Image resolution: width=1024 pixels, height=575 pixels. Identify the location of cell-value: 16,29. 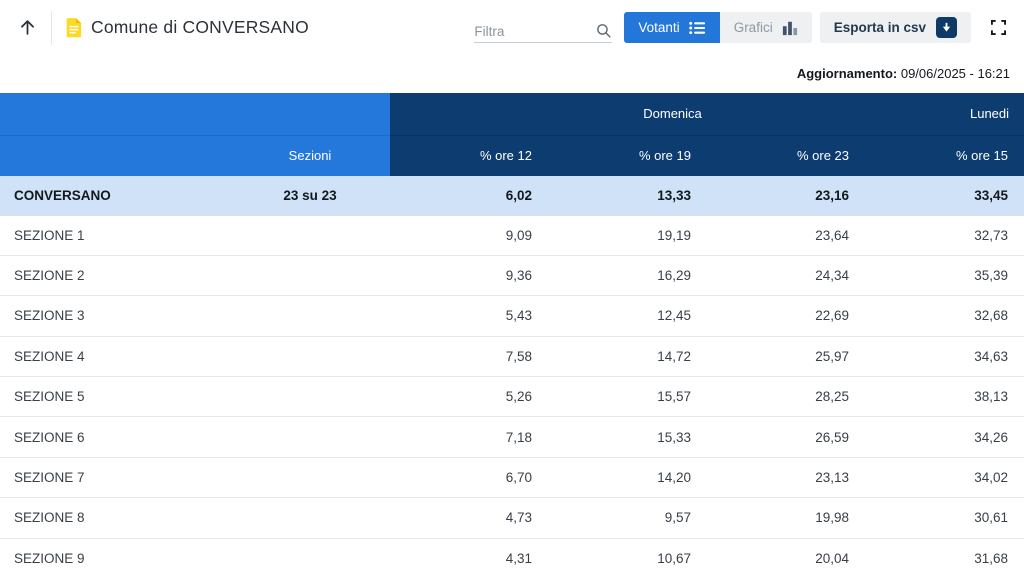
(627, 276).